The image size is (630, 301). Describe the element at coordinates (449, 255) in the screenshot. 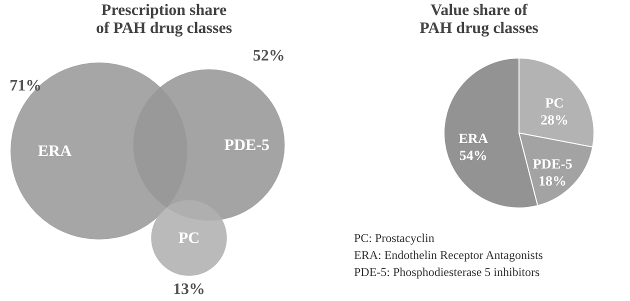

I see `text: ERA: Endothelin Receptor Antagonists` at that location.